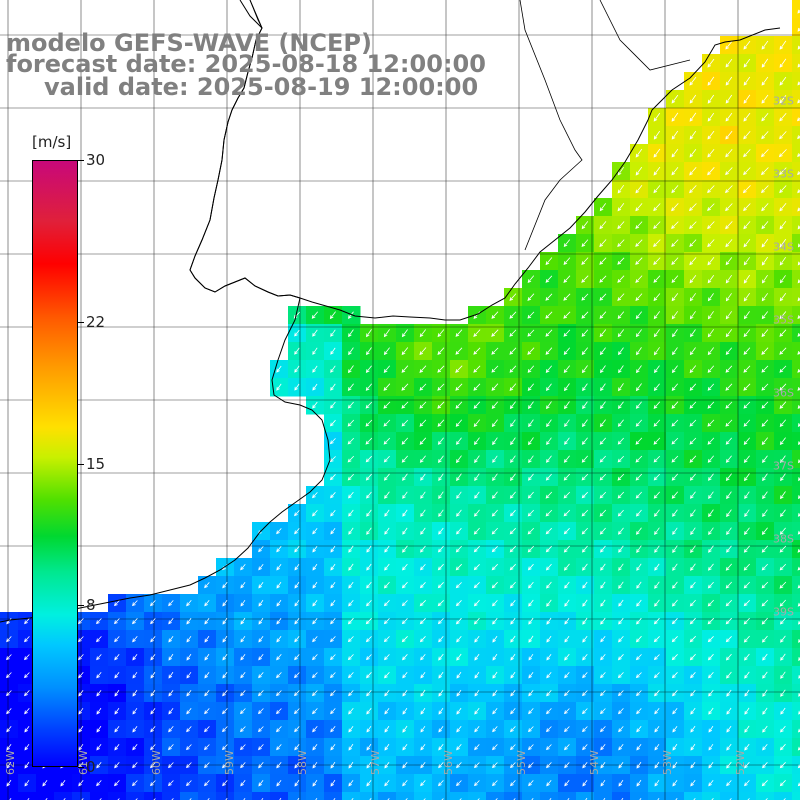  I want to click on longitude-label: 53W, so click(667, 762).